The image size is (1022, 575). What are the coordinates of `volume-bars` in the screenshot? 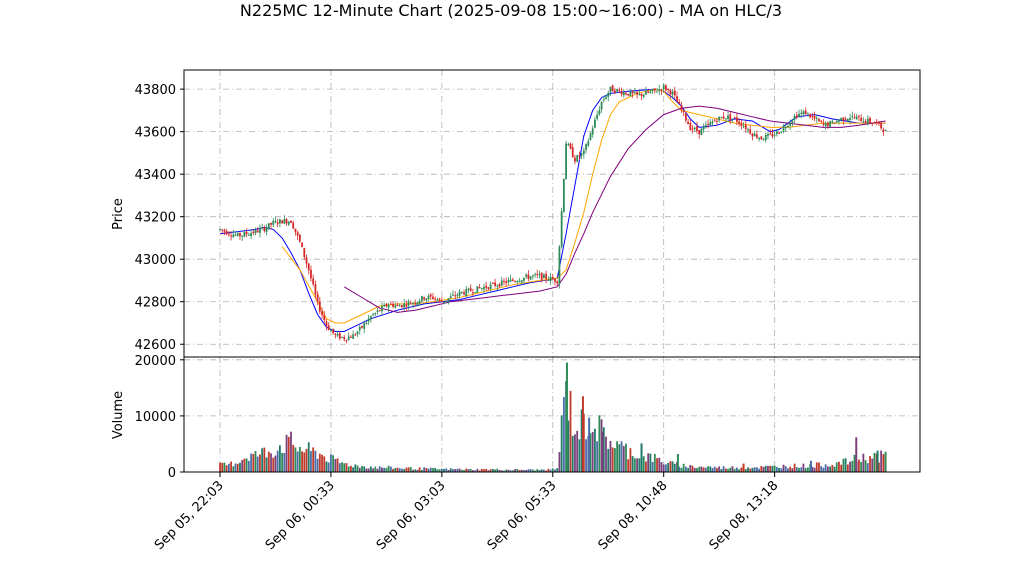 It's located at (553, 417).